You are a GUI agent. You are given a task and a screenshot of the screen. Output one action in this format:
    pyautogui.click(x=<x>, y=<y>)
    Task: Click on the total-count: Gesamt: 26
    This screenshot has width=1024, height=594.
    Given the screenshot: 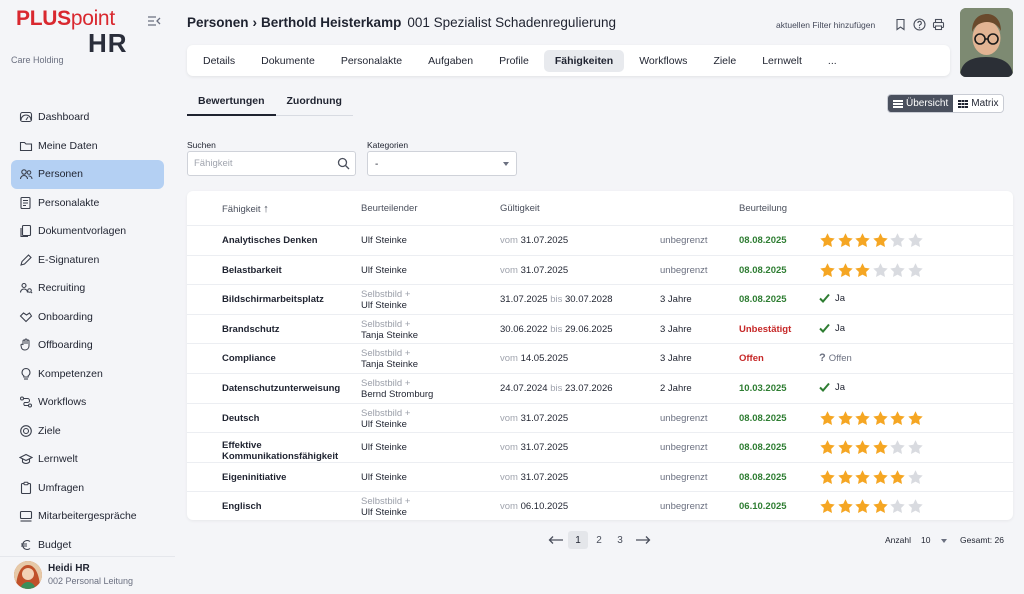 What is the action you would take?
    pyautogui.click(x=982, y=540)
    